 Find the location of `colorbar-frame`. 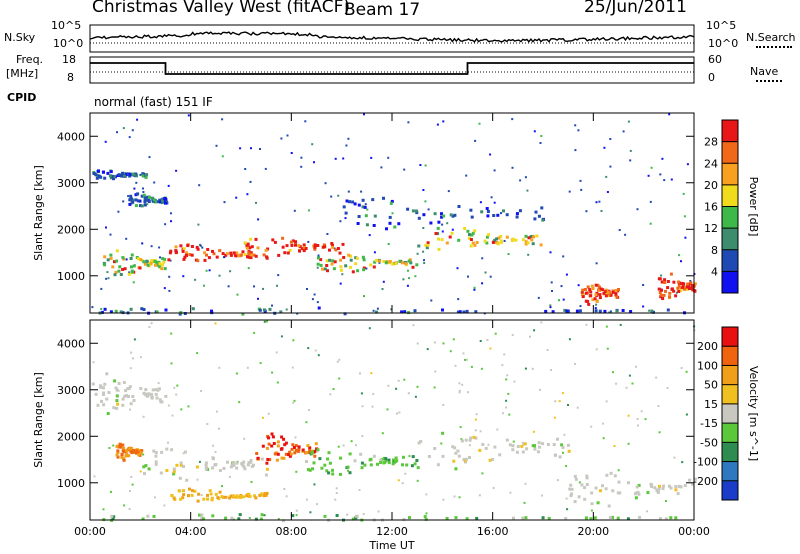

colorbar-frame is located at coordinates (730, 413).